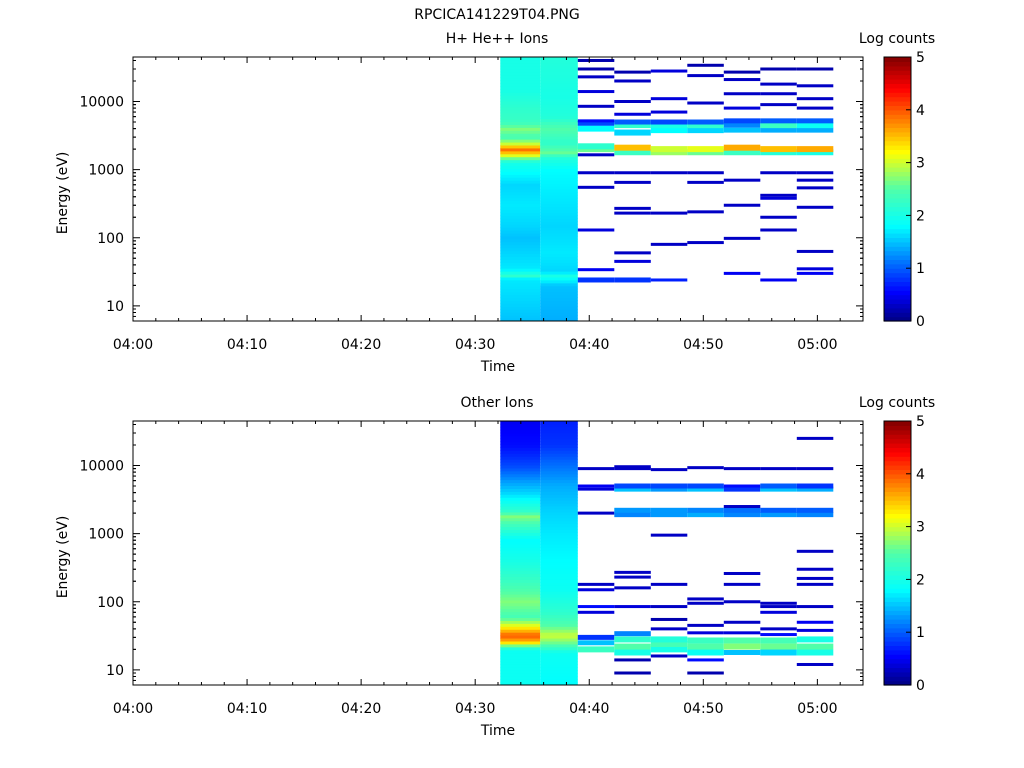 This screenshot has height=768, width=1024. What do you see at coordinates (361, 345) in the screenshot?
I see `x-tick-label: 04:20` at bounding box center [361, 345].